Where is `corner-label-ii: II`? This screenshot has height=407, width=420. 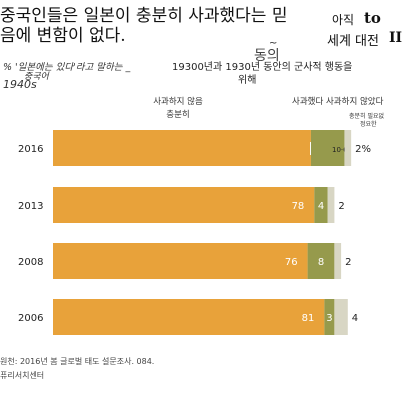 corner-label-ii: II is located at coordinates (396, 38).